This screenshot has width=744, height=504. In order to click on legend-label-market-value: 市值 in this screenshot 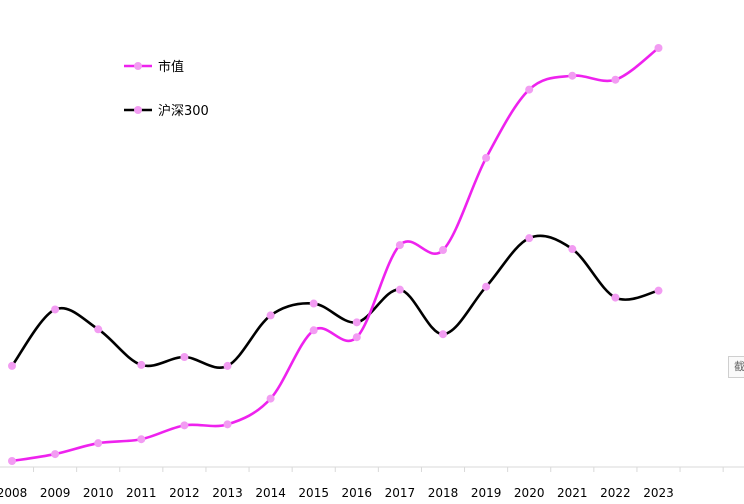, I will do `click(171, 67)`.